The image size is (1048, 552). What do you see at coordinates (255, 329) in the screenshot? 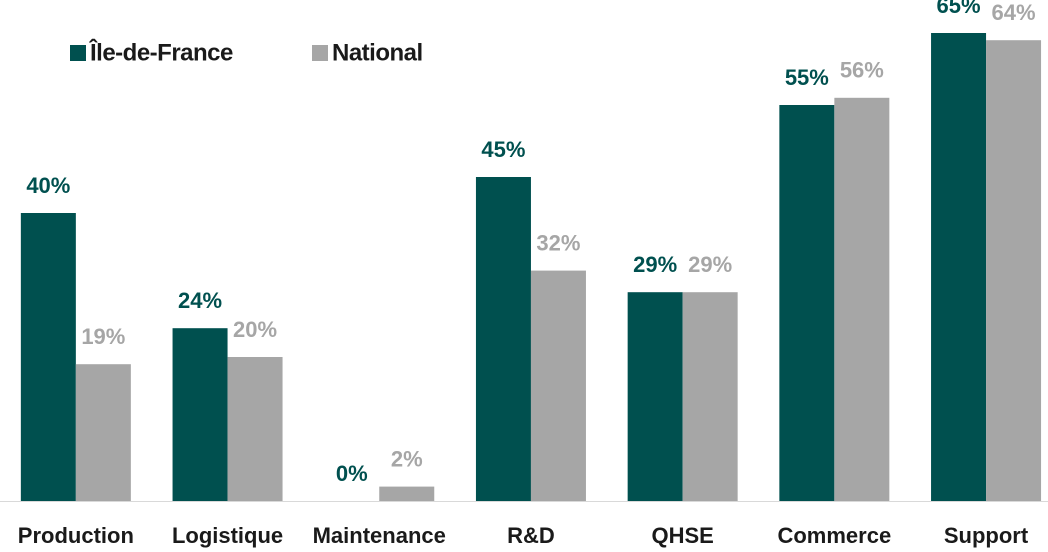
I see `data-label: 20%` at bounding box center [255, 329].